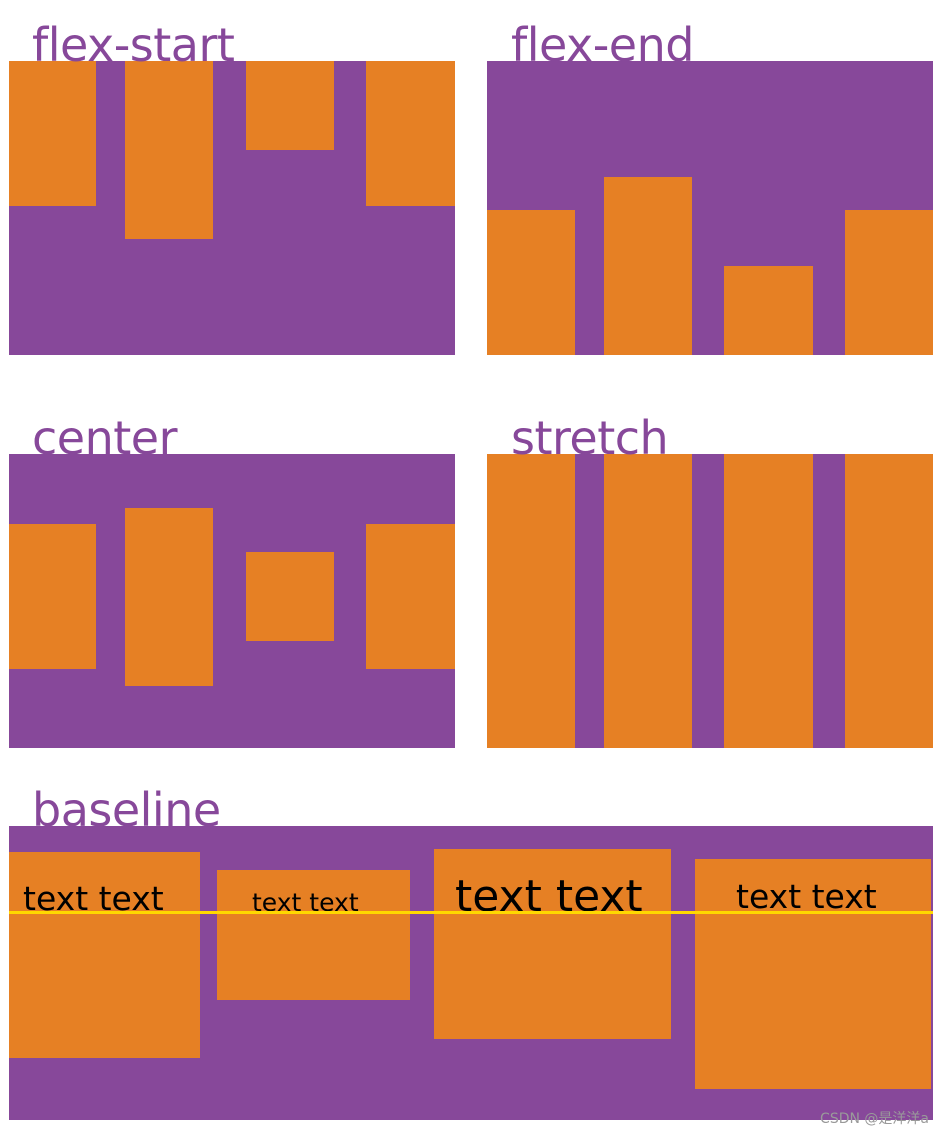  What do you see at coordinates (590, 438) in the screenshot?
I see `stretch-label: stretch` at bounding box center [590, 438].